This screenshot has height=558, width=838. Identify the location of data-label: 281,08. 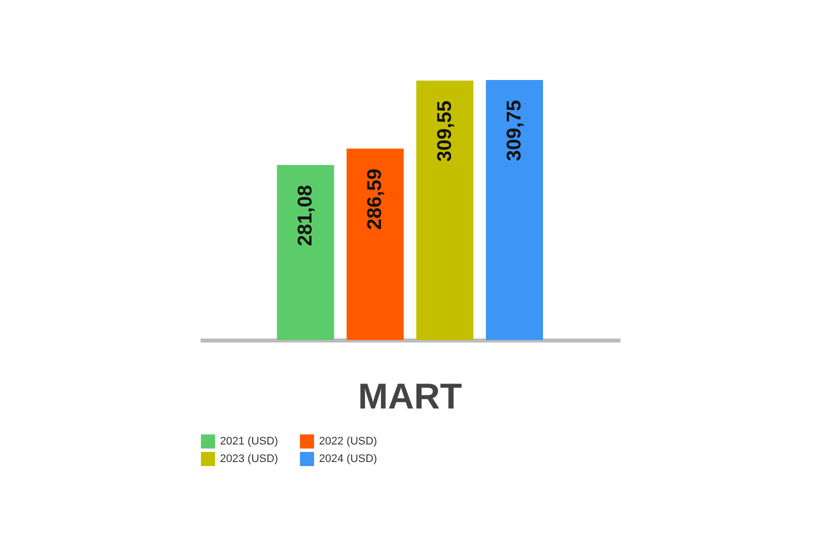
(305, 215).